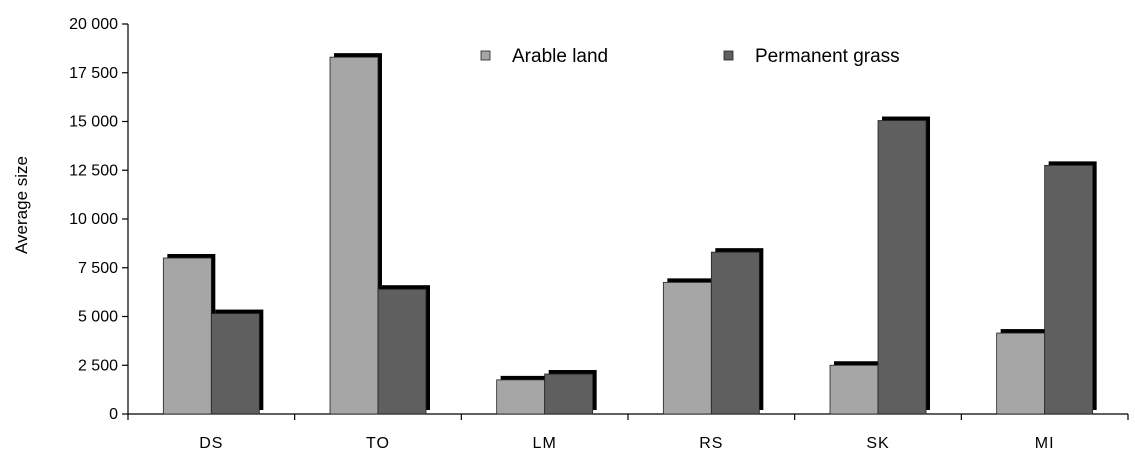 This screenshot has height=451, width=1135. Describe the element at coordinates (628, 432) in the screenshot. I see `x-axis: DS TO LM RS SK MI` at that location.